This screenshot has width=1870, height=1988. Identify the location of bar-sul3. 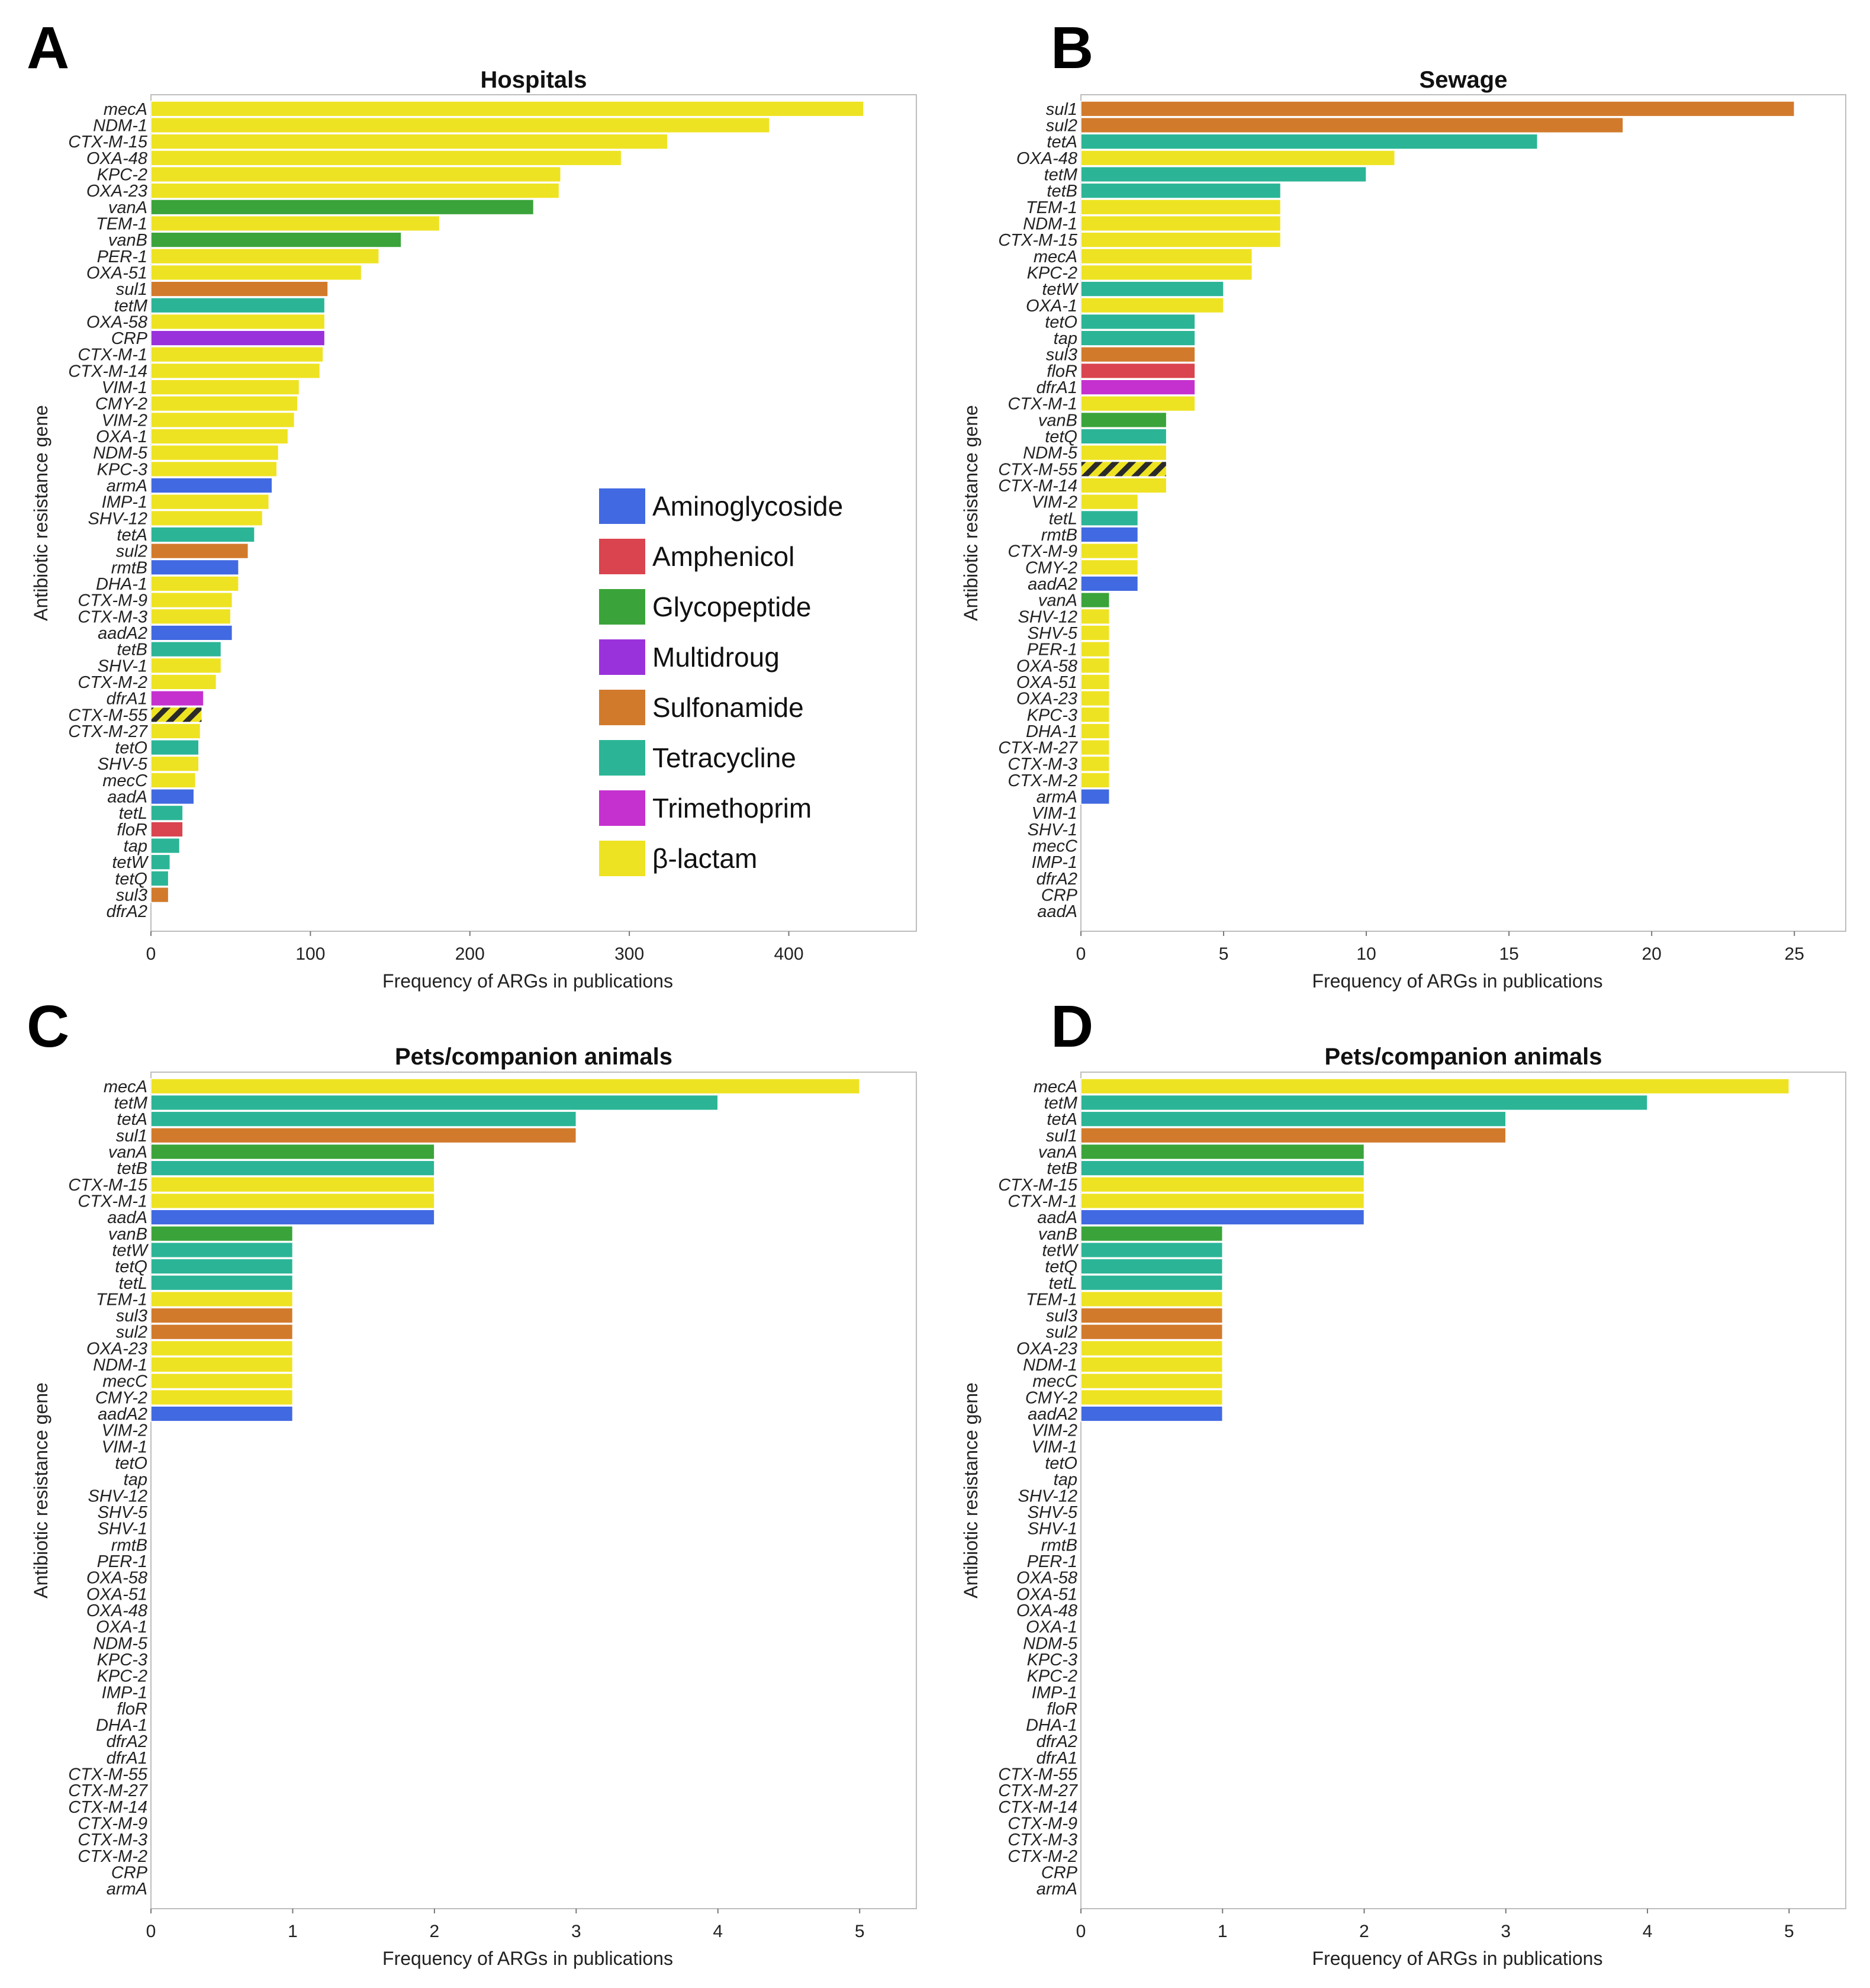
(222, 1315).